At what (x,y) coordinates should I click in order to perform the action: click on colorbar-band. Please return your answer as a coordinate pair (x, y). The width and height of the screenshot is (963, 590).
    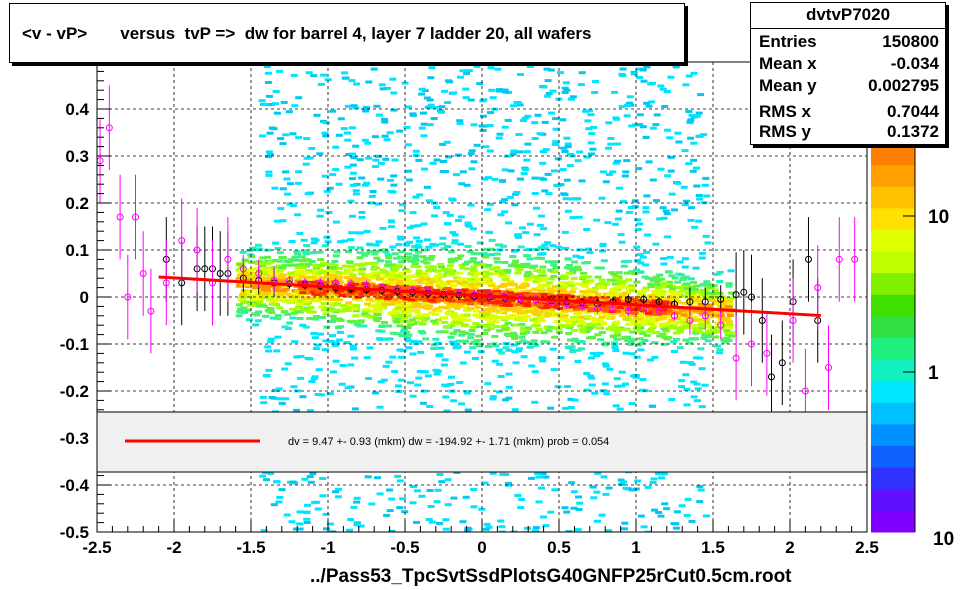
    Looking at the image, I should click on (893, 521).